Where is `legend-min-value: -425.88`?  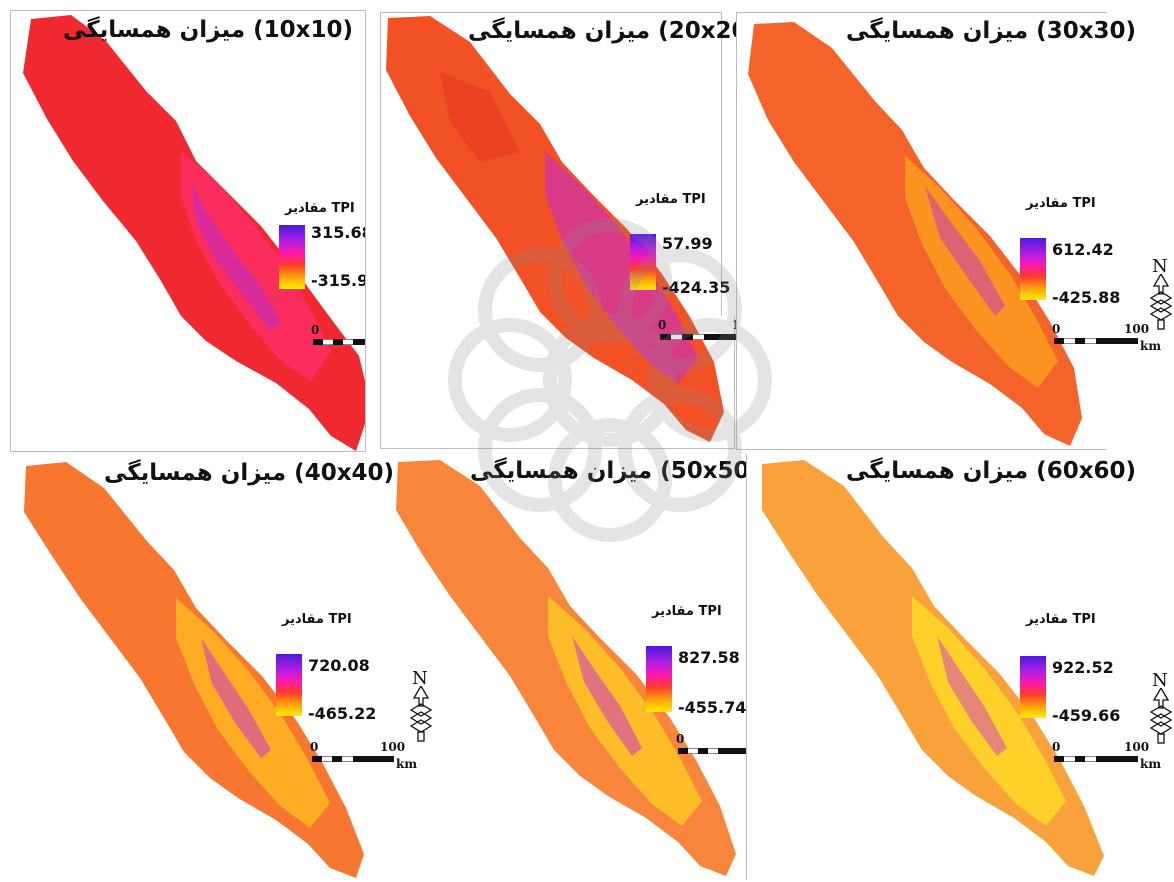
legend-min-value: -425.88 is located at coordinates (1086, 297).